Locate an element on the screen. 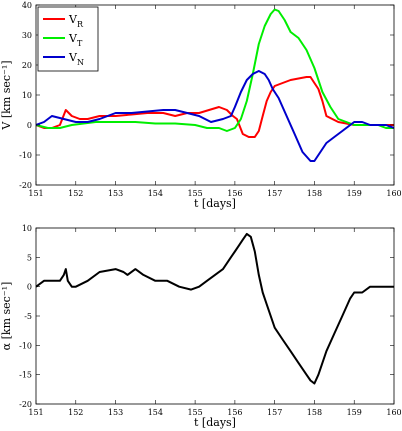 Image resolution: width=402 pixels, height=431 pixels. y-tick-label: 40 is located at coordinates (27, 5).